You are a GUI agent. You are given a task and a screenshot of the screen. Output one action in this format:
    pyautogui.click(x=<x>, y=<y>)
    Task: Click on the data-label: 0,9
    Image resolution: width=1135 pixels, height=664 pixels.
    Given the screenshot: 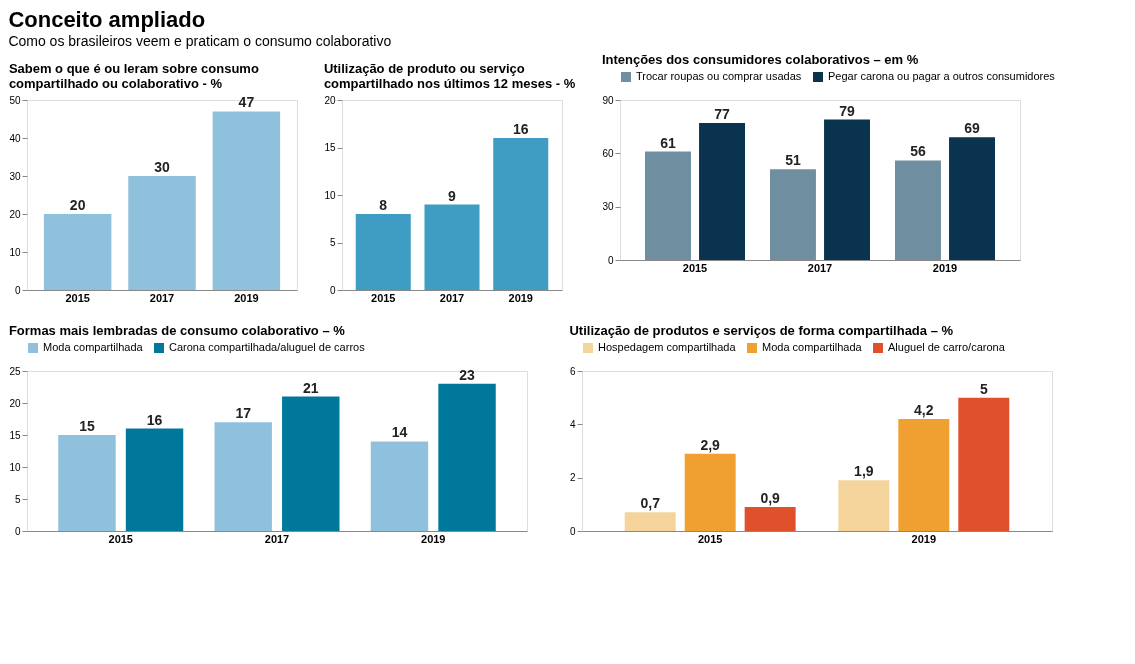 What is the action you would take?
    pyautogui.click(x=770, y=498)
    